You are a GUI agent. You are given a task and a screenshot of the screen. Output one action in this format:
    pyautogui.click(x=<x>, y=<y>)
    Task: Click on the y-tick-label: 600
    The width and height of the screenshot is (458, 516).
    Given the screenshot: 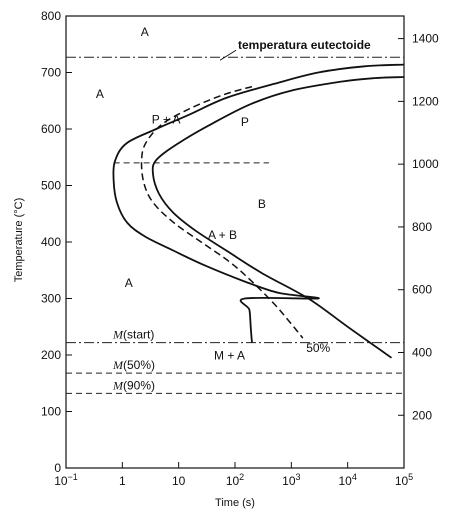 What is the action you would take?
    pyautogui.click(x=51, y=129)
    